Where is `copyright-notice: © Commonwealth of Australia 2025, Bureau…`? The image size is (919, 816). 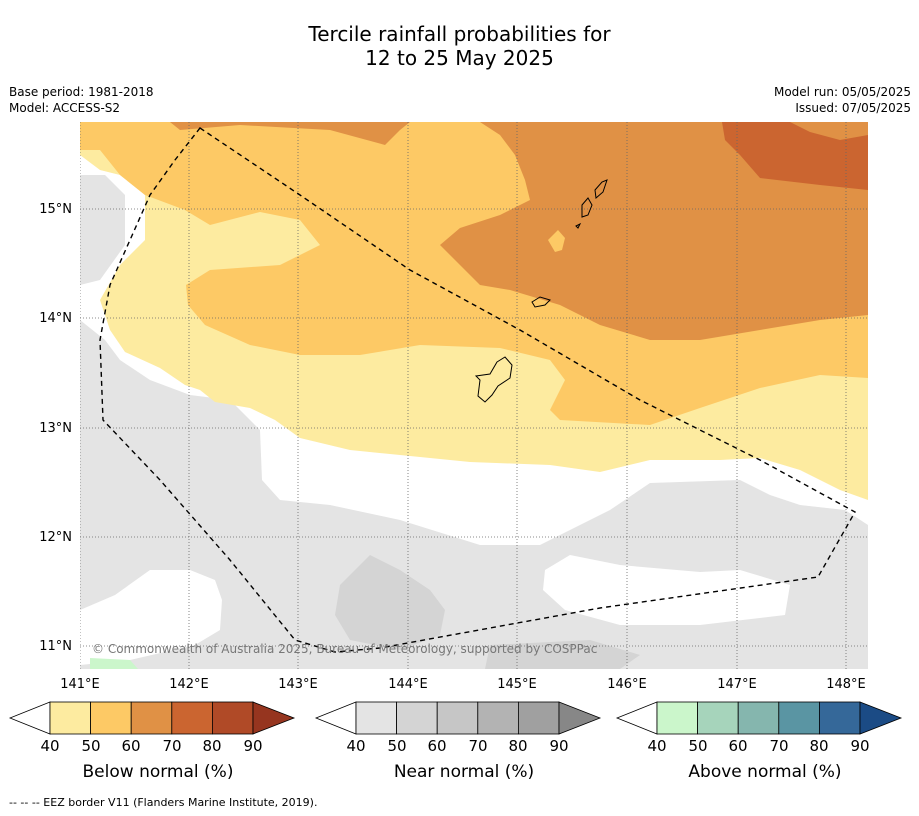
copyright-notice: © Commonwealth of Australia 2025, Bureau… is located at coordinates (344, 649).